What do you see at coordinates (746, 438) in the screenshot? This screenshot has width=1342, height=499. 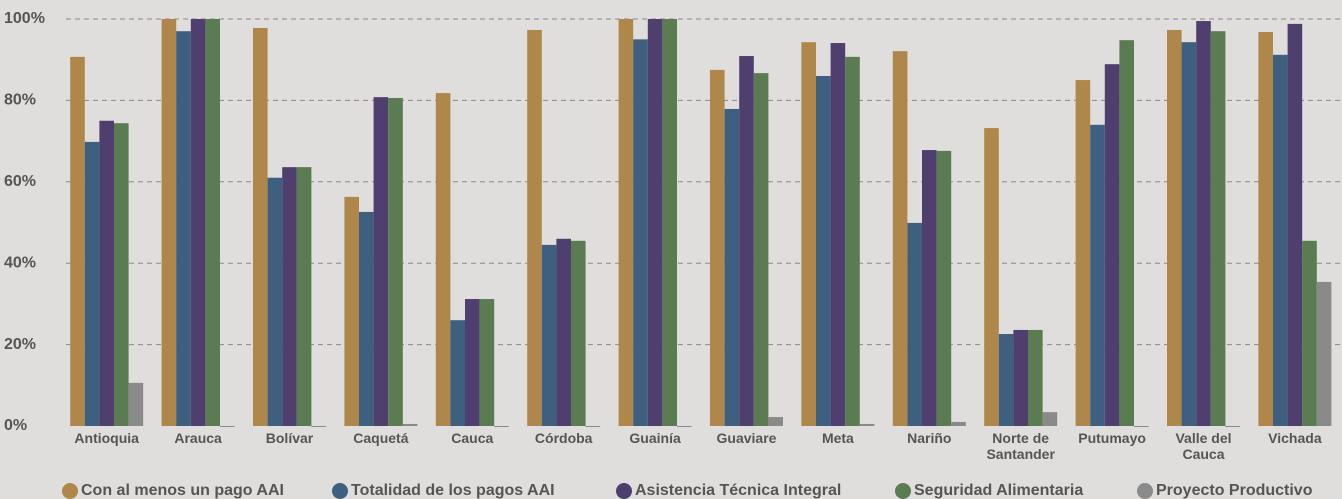 I see `x-tick-label: Guaviare` at bounding box center [746, 438].